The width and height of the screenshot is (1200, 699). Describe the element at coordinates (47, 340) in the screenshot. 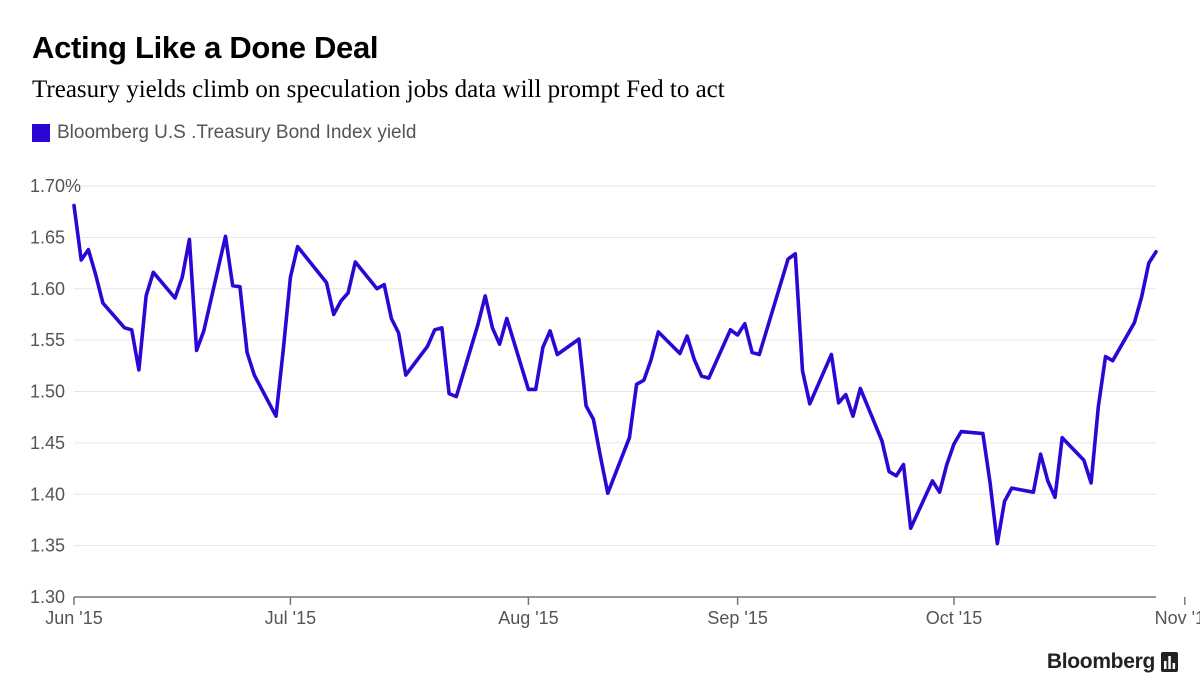

I see `y-tick-label: 1.55` at that location.